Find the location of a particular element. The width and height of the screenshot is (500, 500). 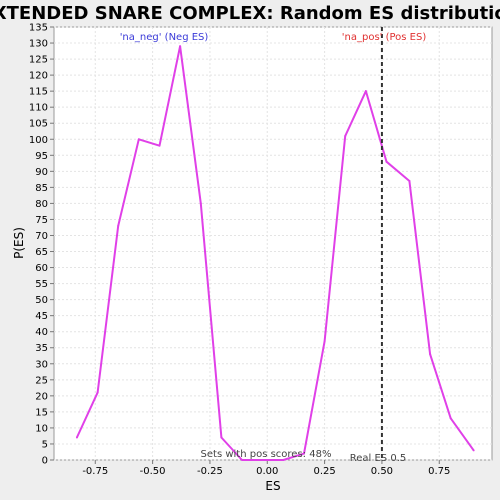

y-tick-label: 120 is located at coordinates (38, 76).